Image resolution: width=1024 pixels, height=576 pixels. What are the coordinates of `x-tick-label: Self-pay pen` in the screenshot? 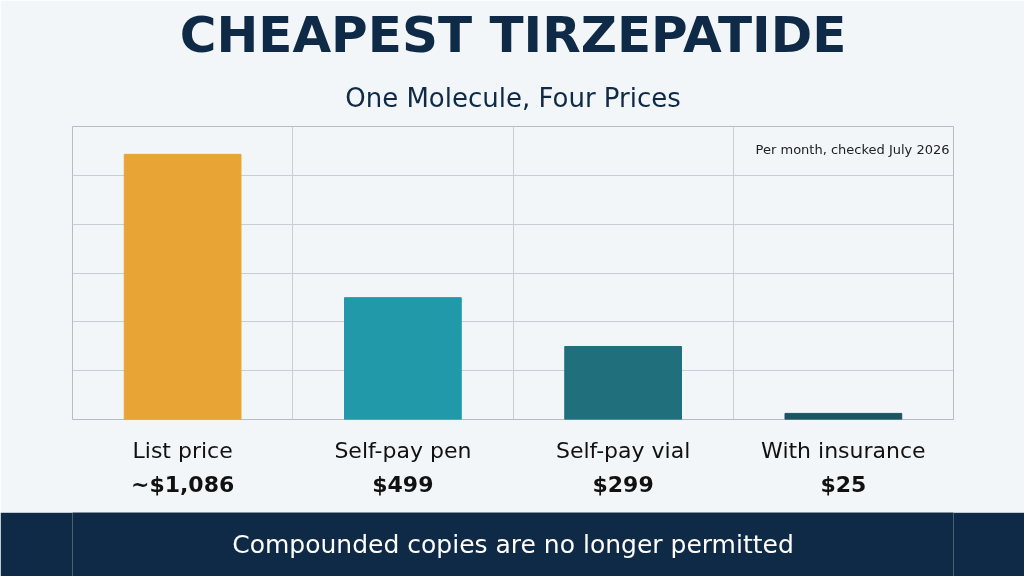 It's located at (403, 450).